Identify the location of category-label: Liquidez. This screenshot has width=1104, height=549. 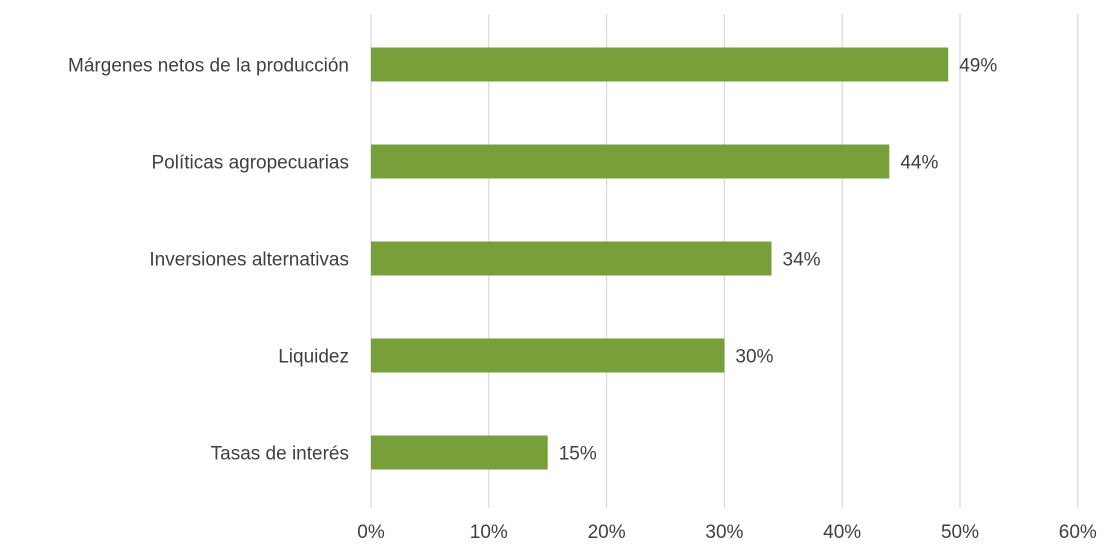
(313, 357).